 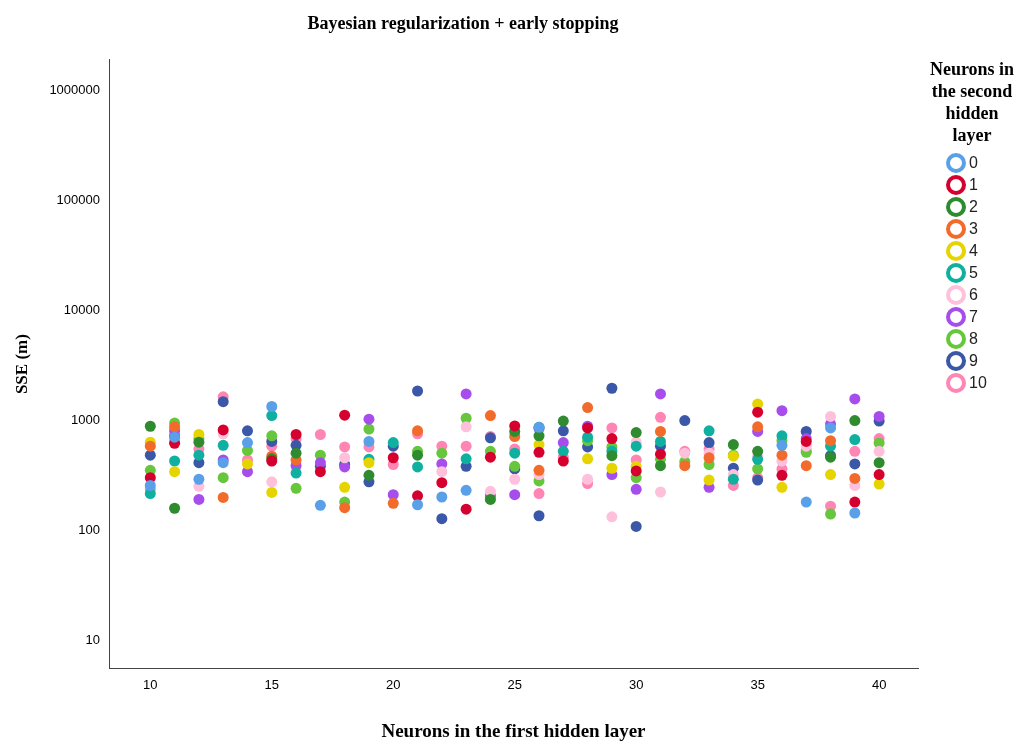 What do you see at coordinates (978, 383) in the screenshot?
I see `legend-label: 10` at bounding box center [978, 383].